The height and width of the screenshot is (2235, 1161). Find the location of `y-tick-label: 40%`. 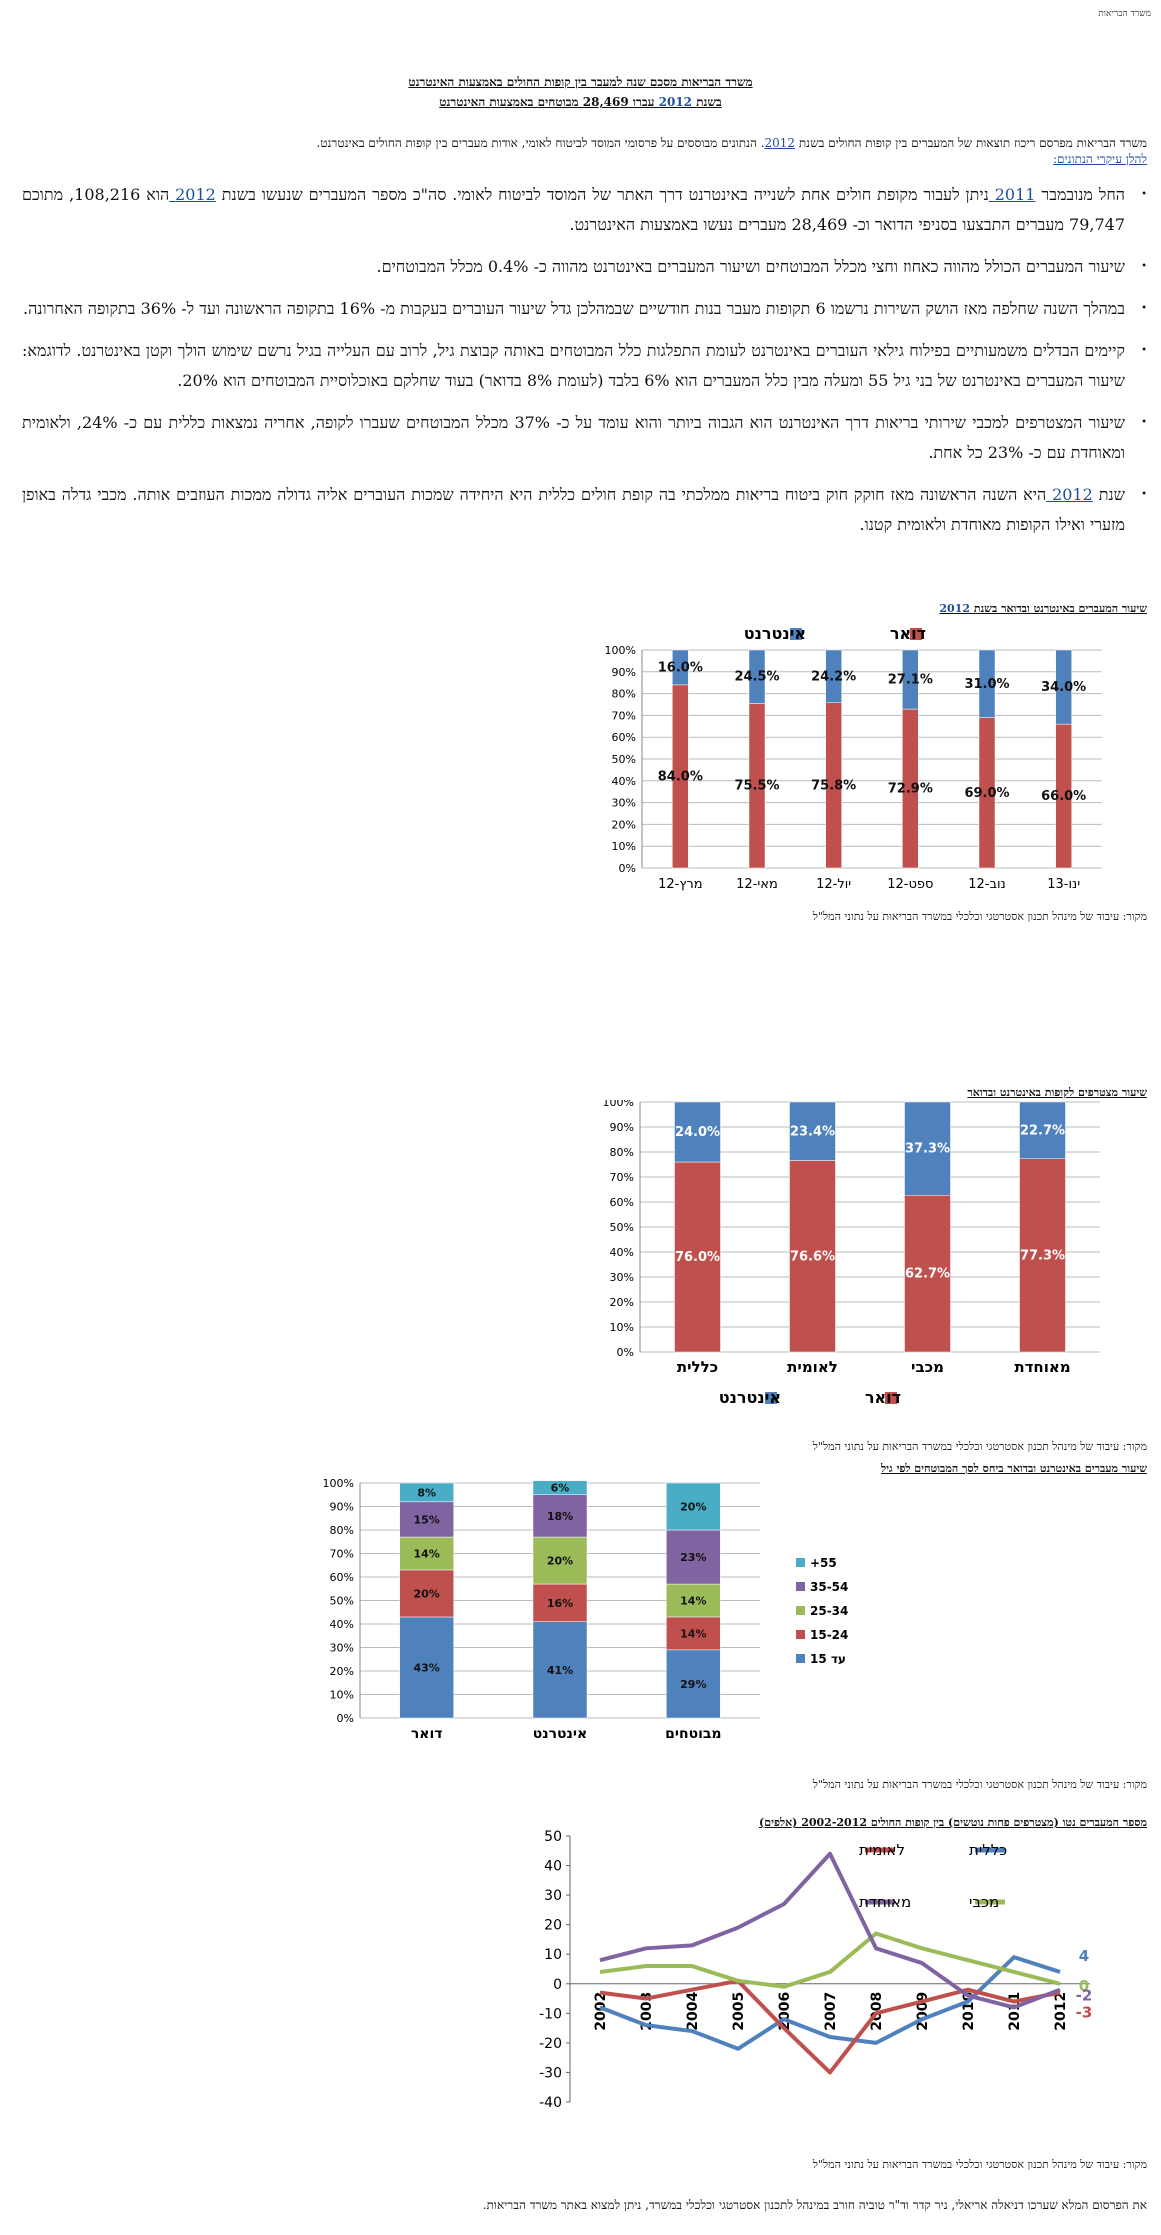

y-tick-label: 40% is located at coordinates (342, 1624).